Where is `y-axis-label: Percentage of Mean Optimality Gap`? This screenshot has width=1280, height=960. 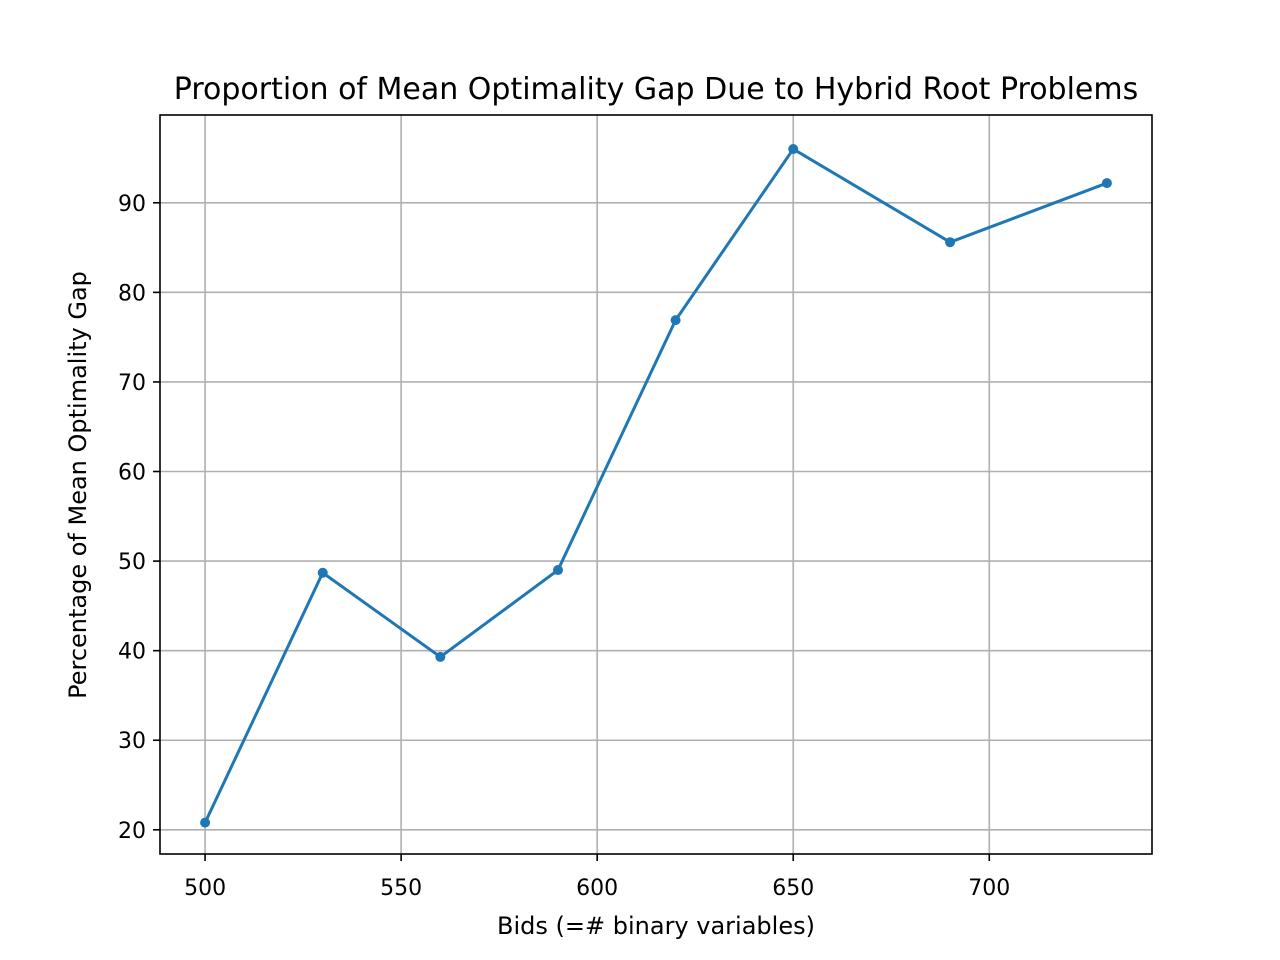 y-axis-label: Percentage of Mean Optimality Gap is located at coordinates (78, 485).